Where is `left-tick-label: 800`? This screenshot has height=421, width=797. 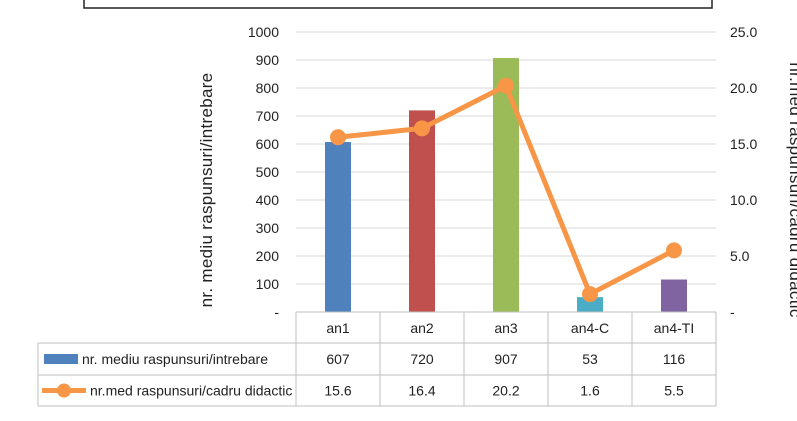 left-tick-label: 800 is located at coordinates (268, 88).